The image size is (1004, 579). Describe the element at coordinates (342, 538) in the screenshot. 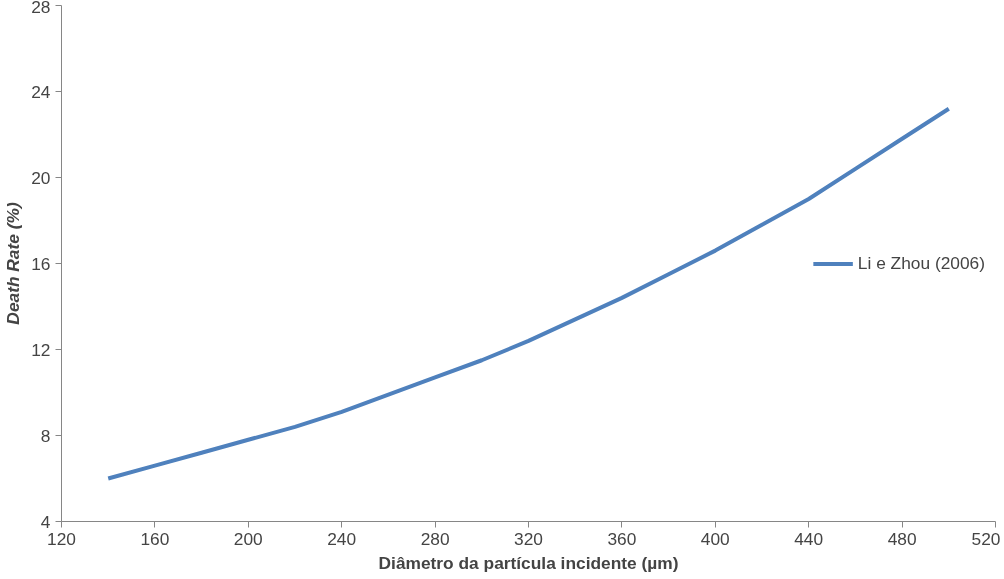

I see `x-tick-label: 240` at that location.